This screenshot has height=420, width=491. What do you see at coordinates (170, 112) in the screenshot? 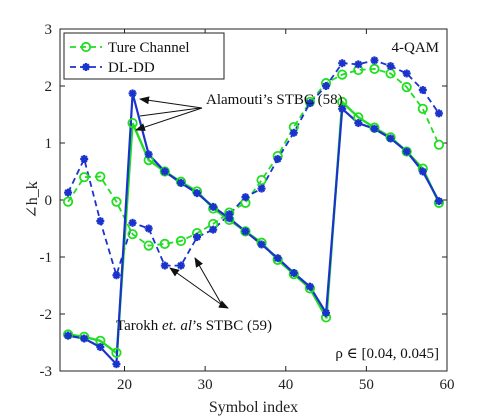
I see `arrow-alamouti-base` at bounding box center [170, 112].